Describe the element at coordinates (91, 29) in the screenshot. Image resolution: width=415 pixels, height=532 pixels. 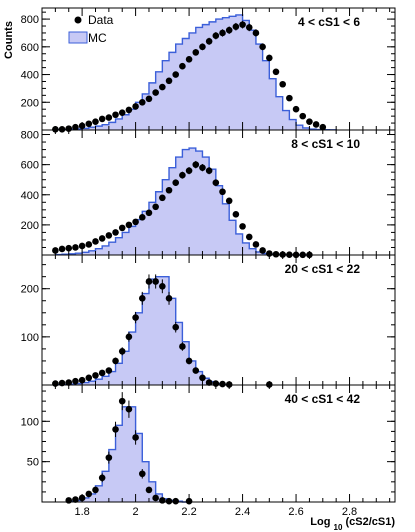
I see `legend: Data MC` at that location.